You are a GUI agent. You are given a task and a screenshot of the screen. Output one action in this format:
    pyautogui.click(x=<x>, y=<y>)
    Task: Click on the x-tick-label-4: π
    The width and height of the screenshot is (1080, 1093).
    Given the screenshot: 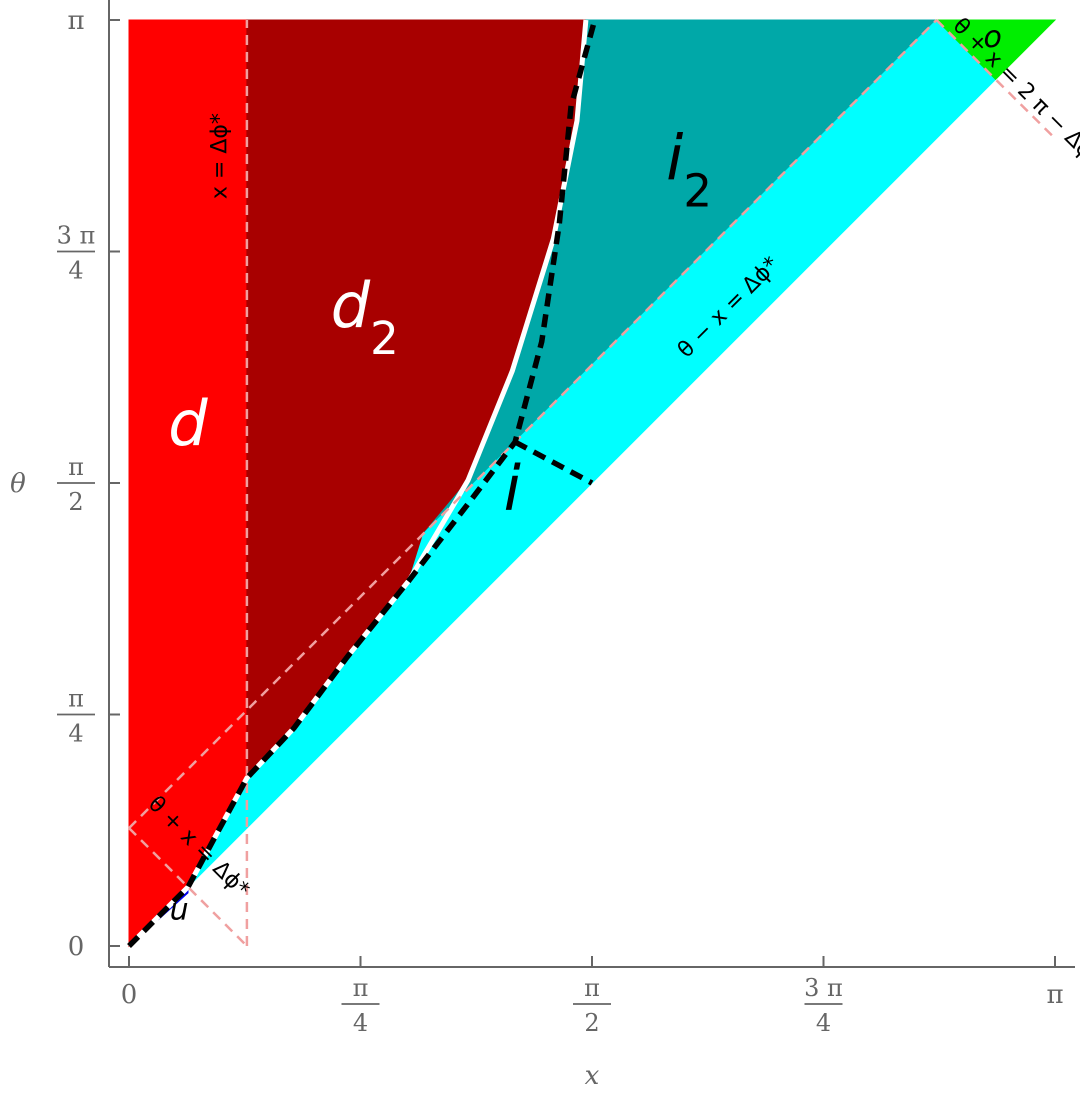 What is the action you would take?
    pyautogui.click(x=1054, y=995)
    